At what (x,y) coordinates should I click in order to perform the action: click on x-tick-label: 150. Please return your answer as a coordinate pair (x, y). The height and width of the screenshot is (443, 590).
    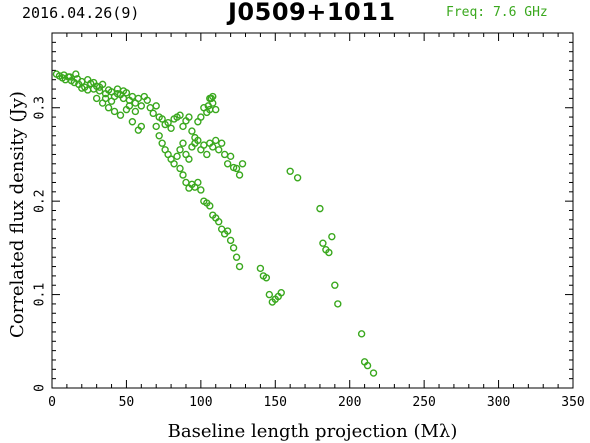
    Looking at the image, I should click on (275, 402).